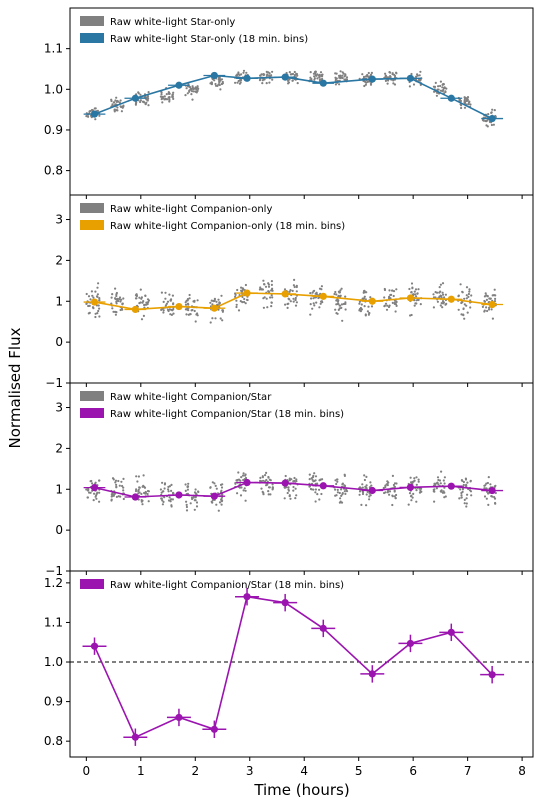 This screenshot has width=543, height=805. What do you see at coordinates (53, 171) in the screenshot?
I see `y-tick-label: 0.8` at bounding box center [53, 171].